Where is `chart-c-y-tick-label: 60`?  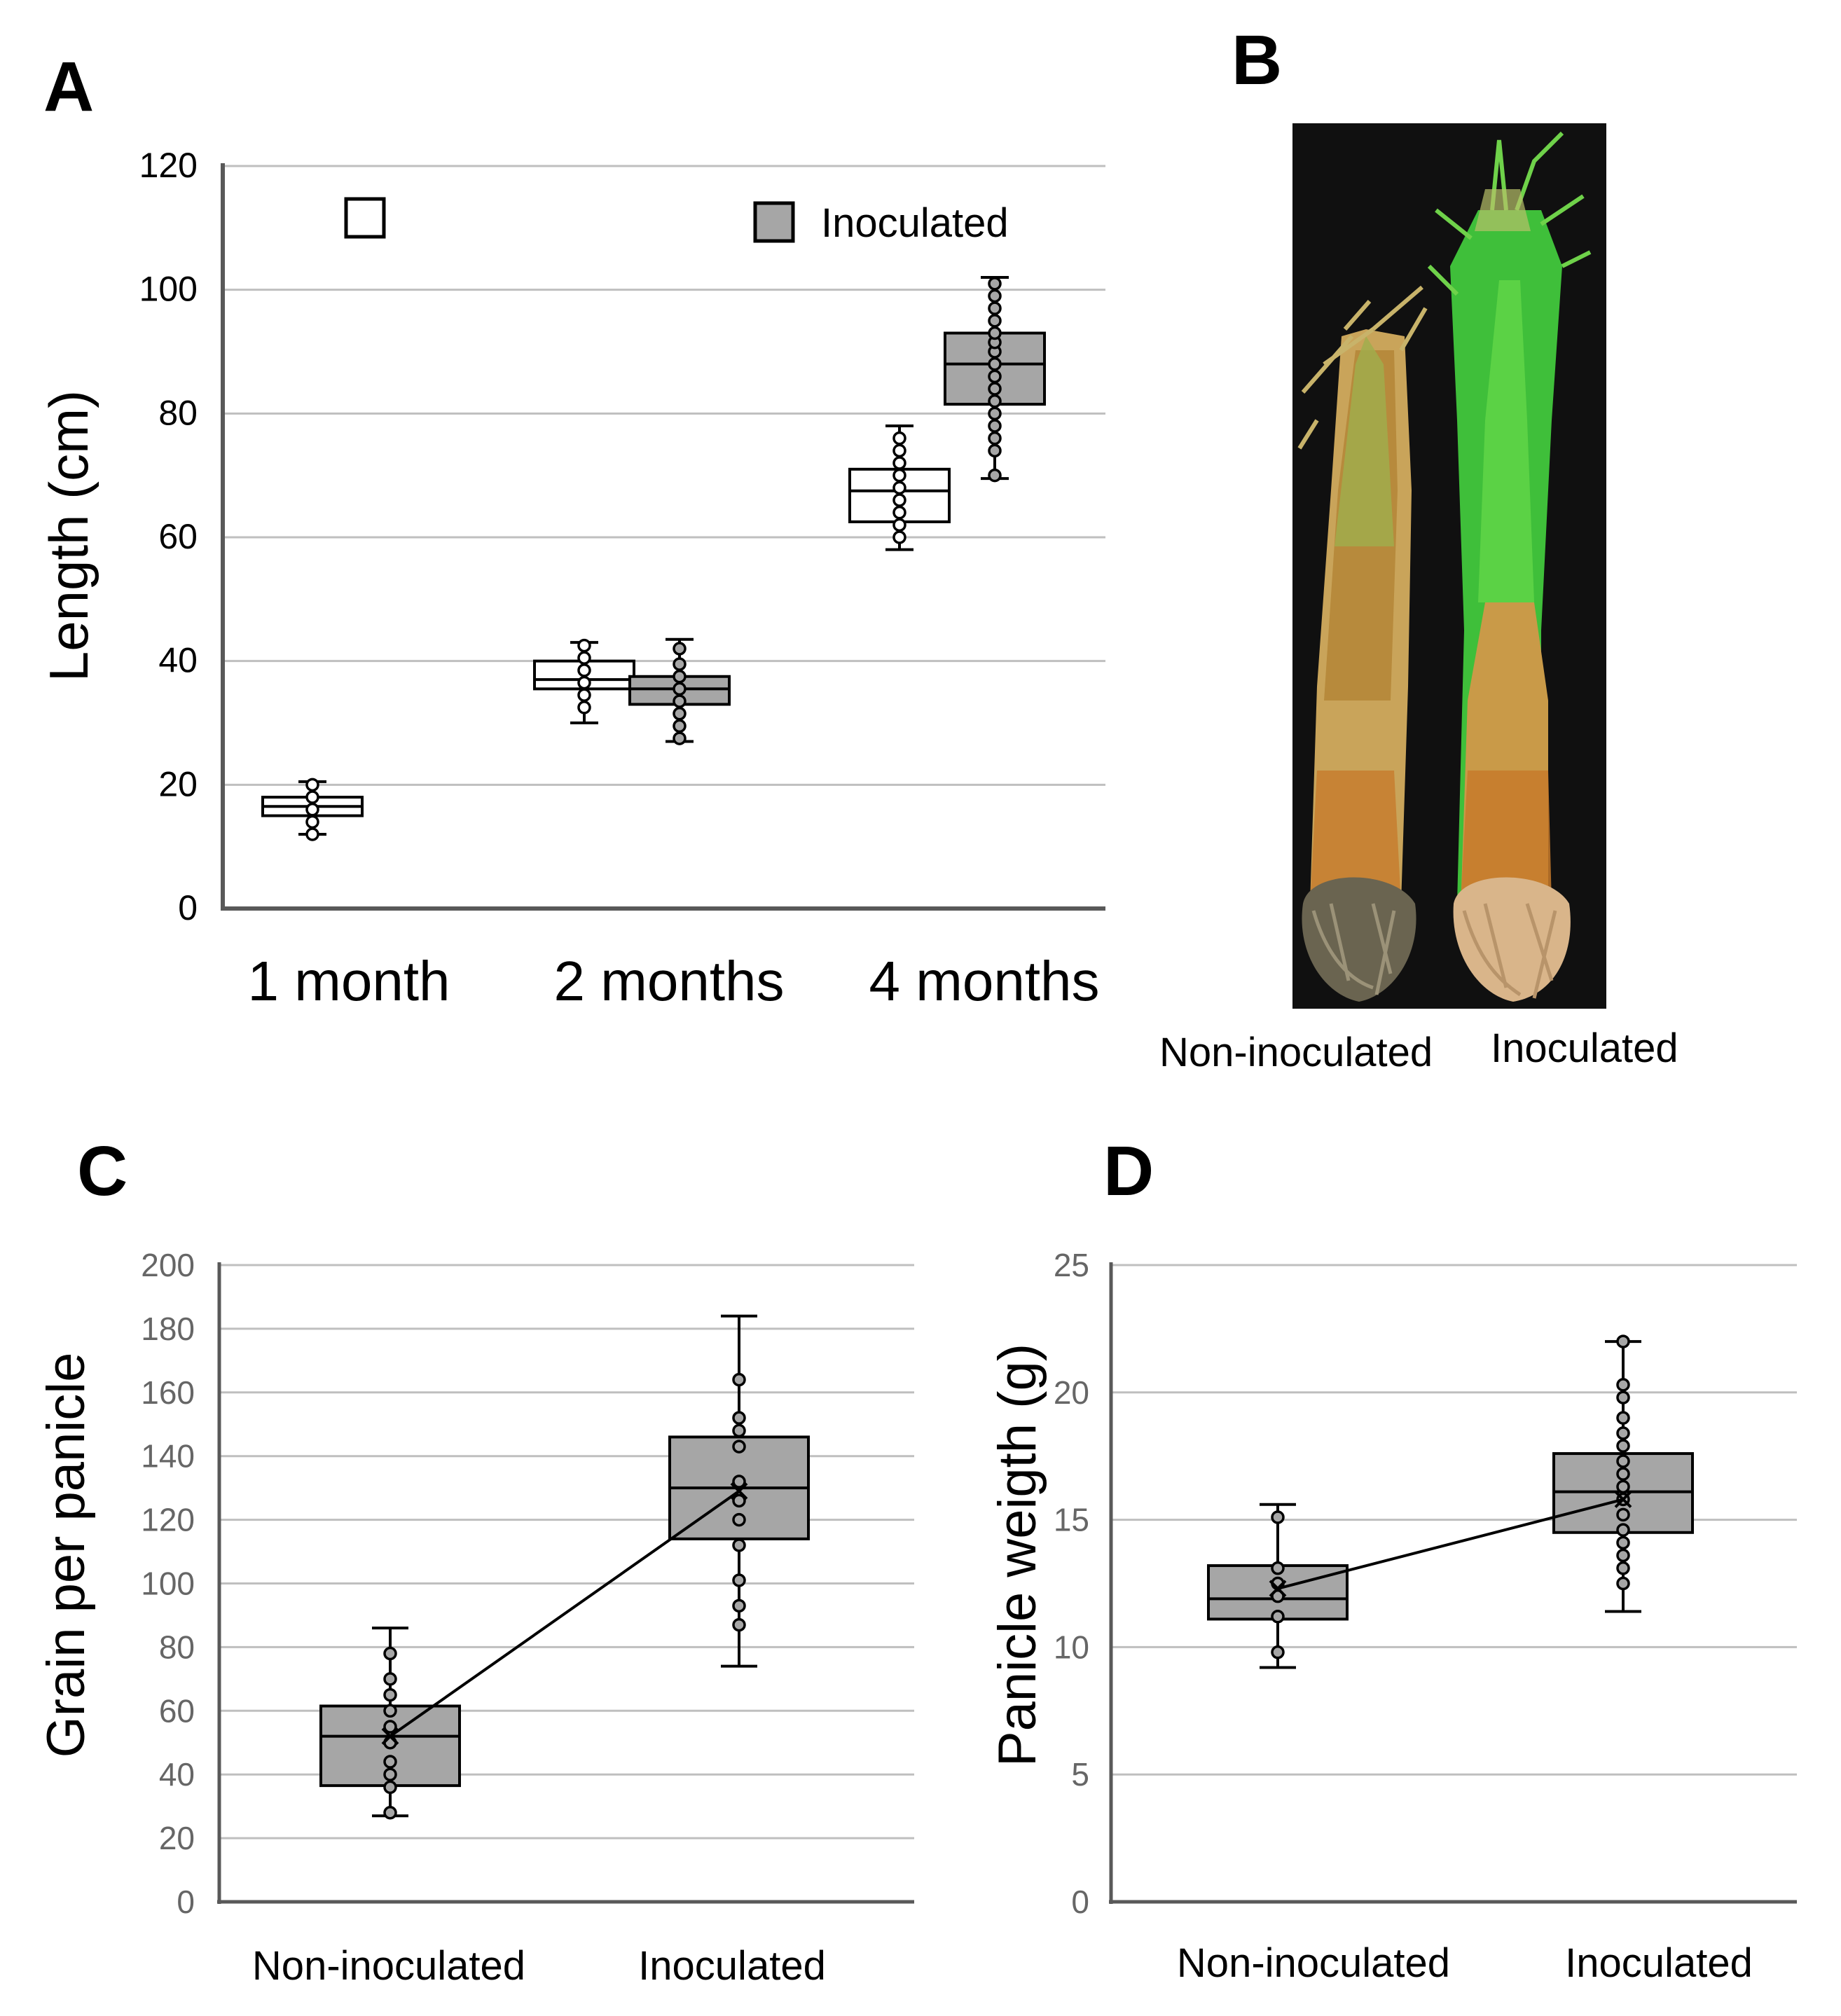
chart-c-y-tick-label: 60 is located at coordinates (177, 1710).